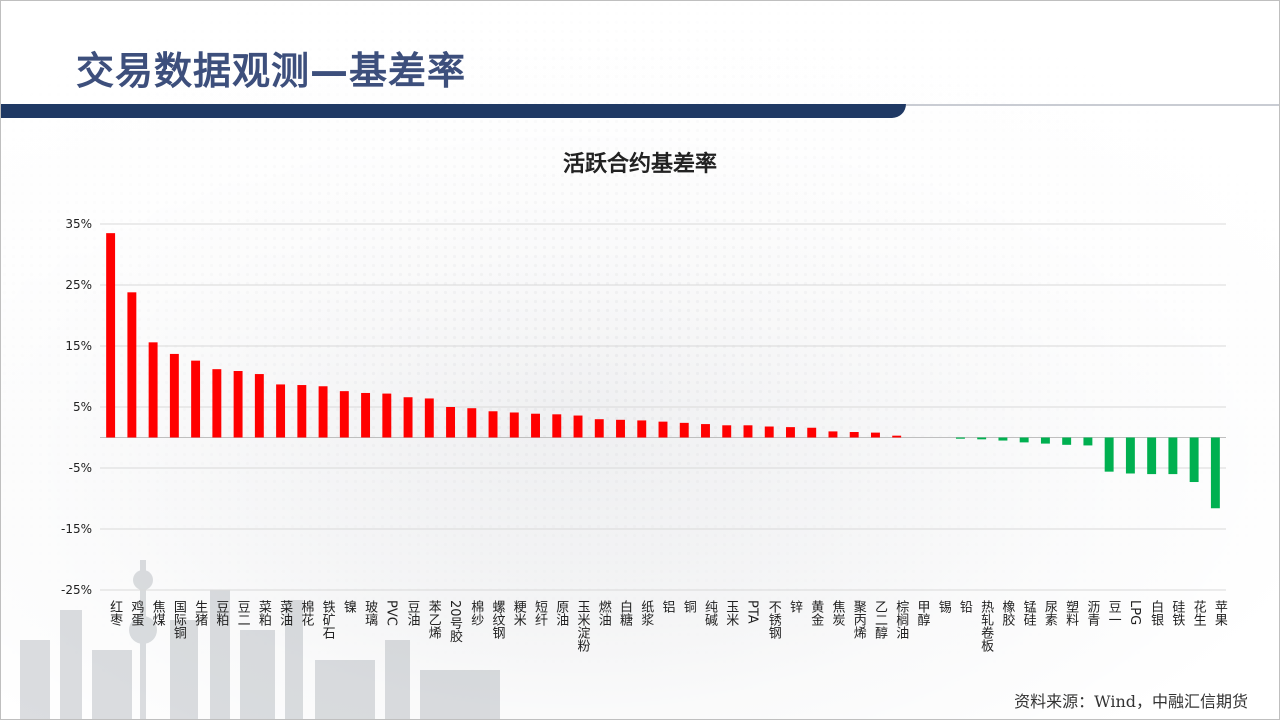 This screenshot has height=720, width=1280. Describe the element at coordinates (901, 619) in the screenshot. I see `x-tick-label: 棕榈油` at that location.